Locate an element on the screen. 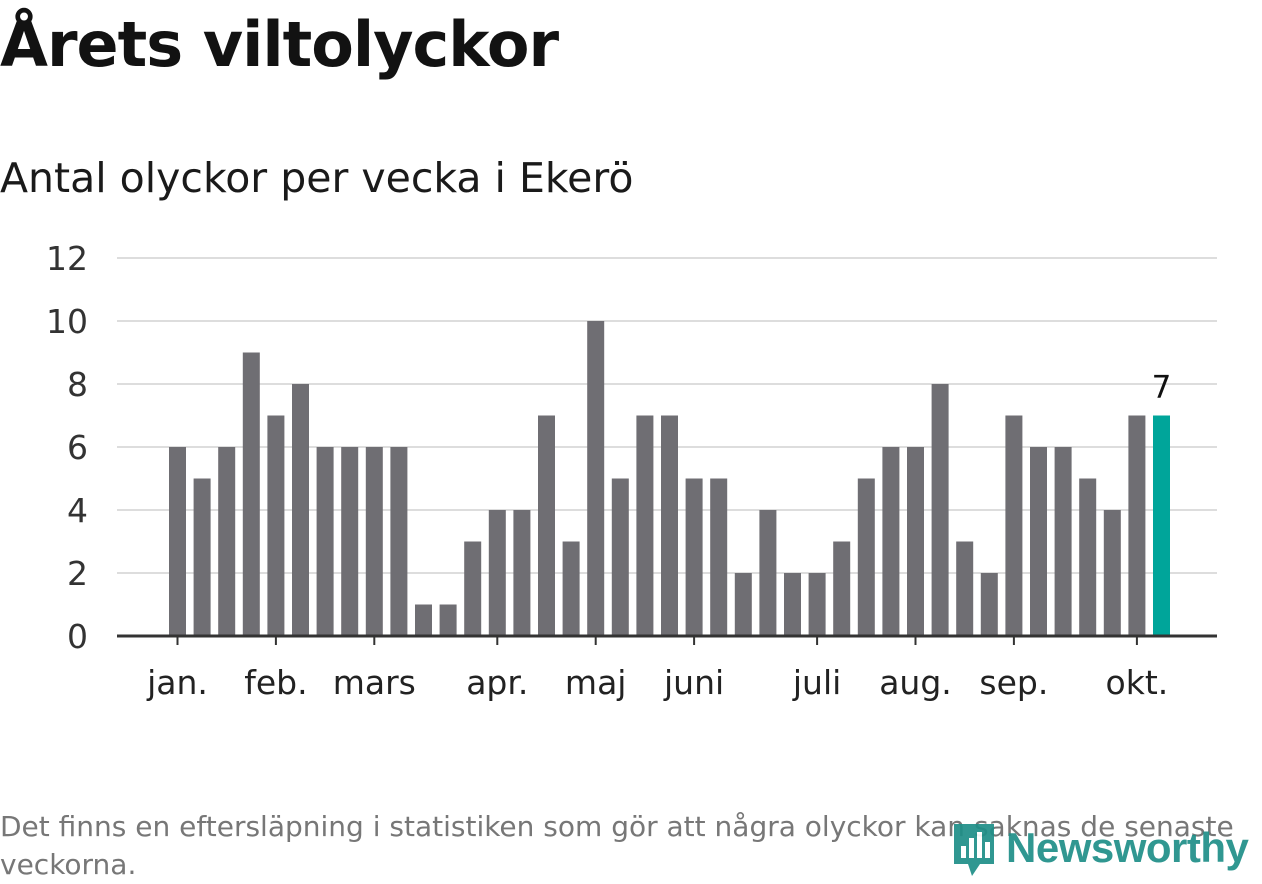  y-tick-label: 2 is located at coordinates (77, 573).